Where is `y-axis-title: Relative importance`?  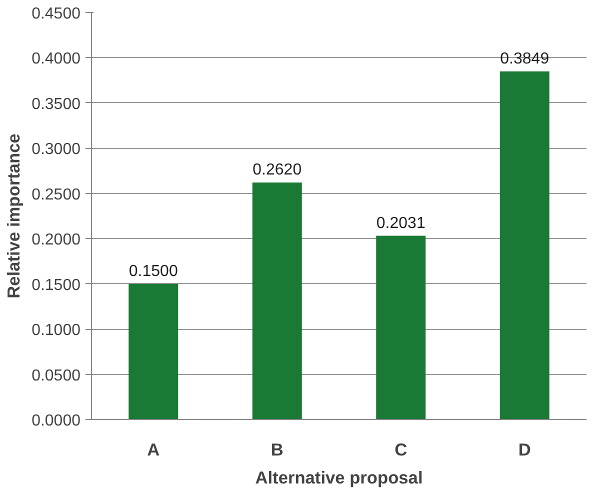 y-axis-title: Relative importance is located at coordinates (14, 215).